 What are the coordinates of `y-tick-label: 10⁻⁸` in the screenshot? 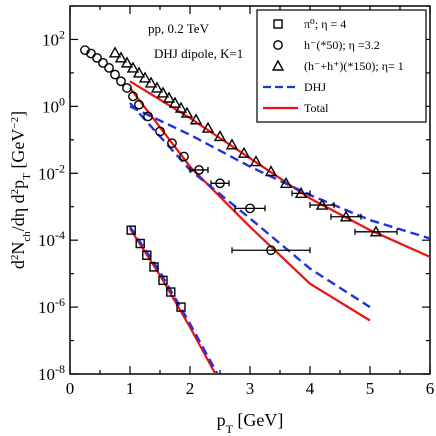 It's located at (51, 373).